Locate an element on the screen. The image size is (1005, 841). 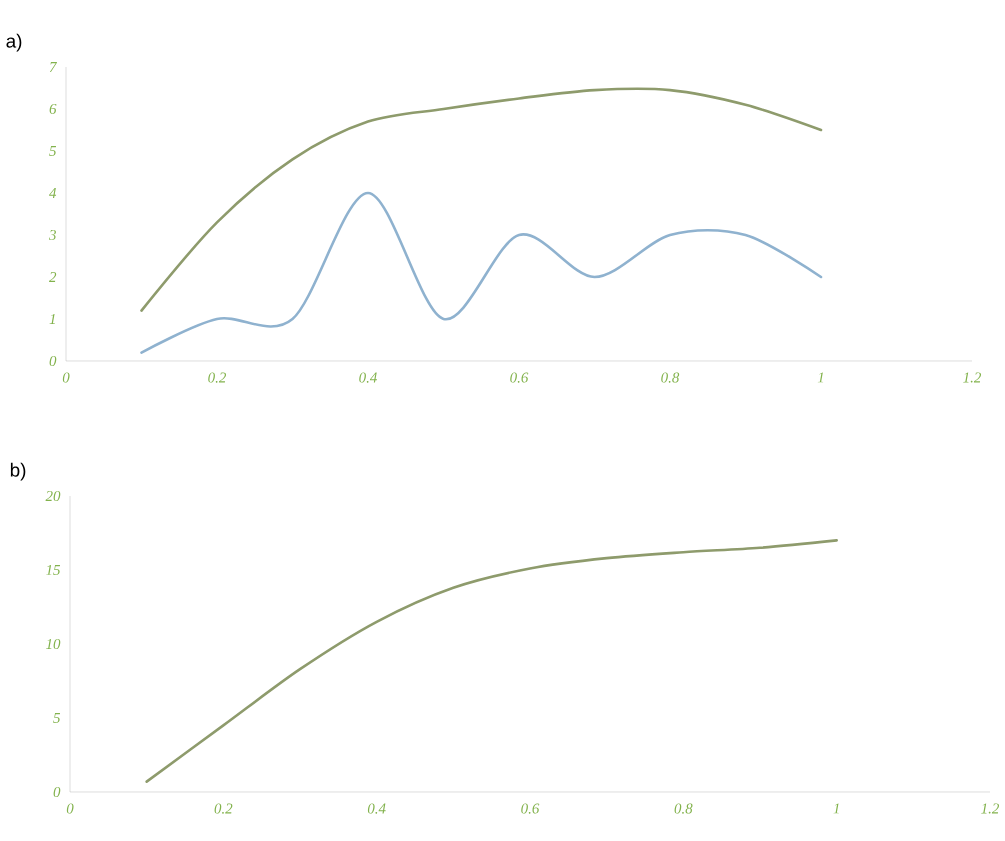
y-tick-label: 7 is located at coordinates (53, 67).